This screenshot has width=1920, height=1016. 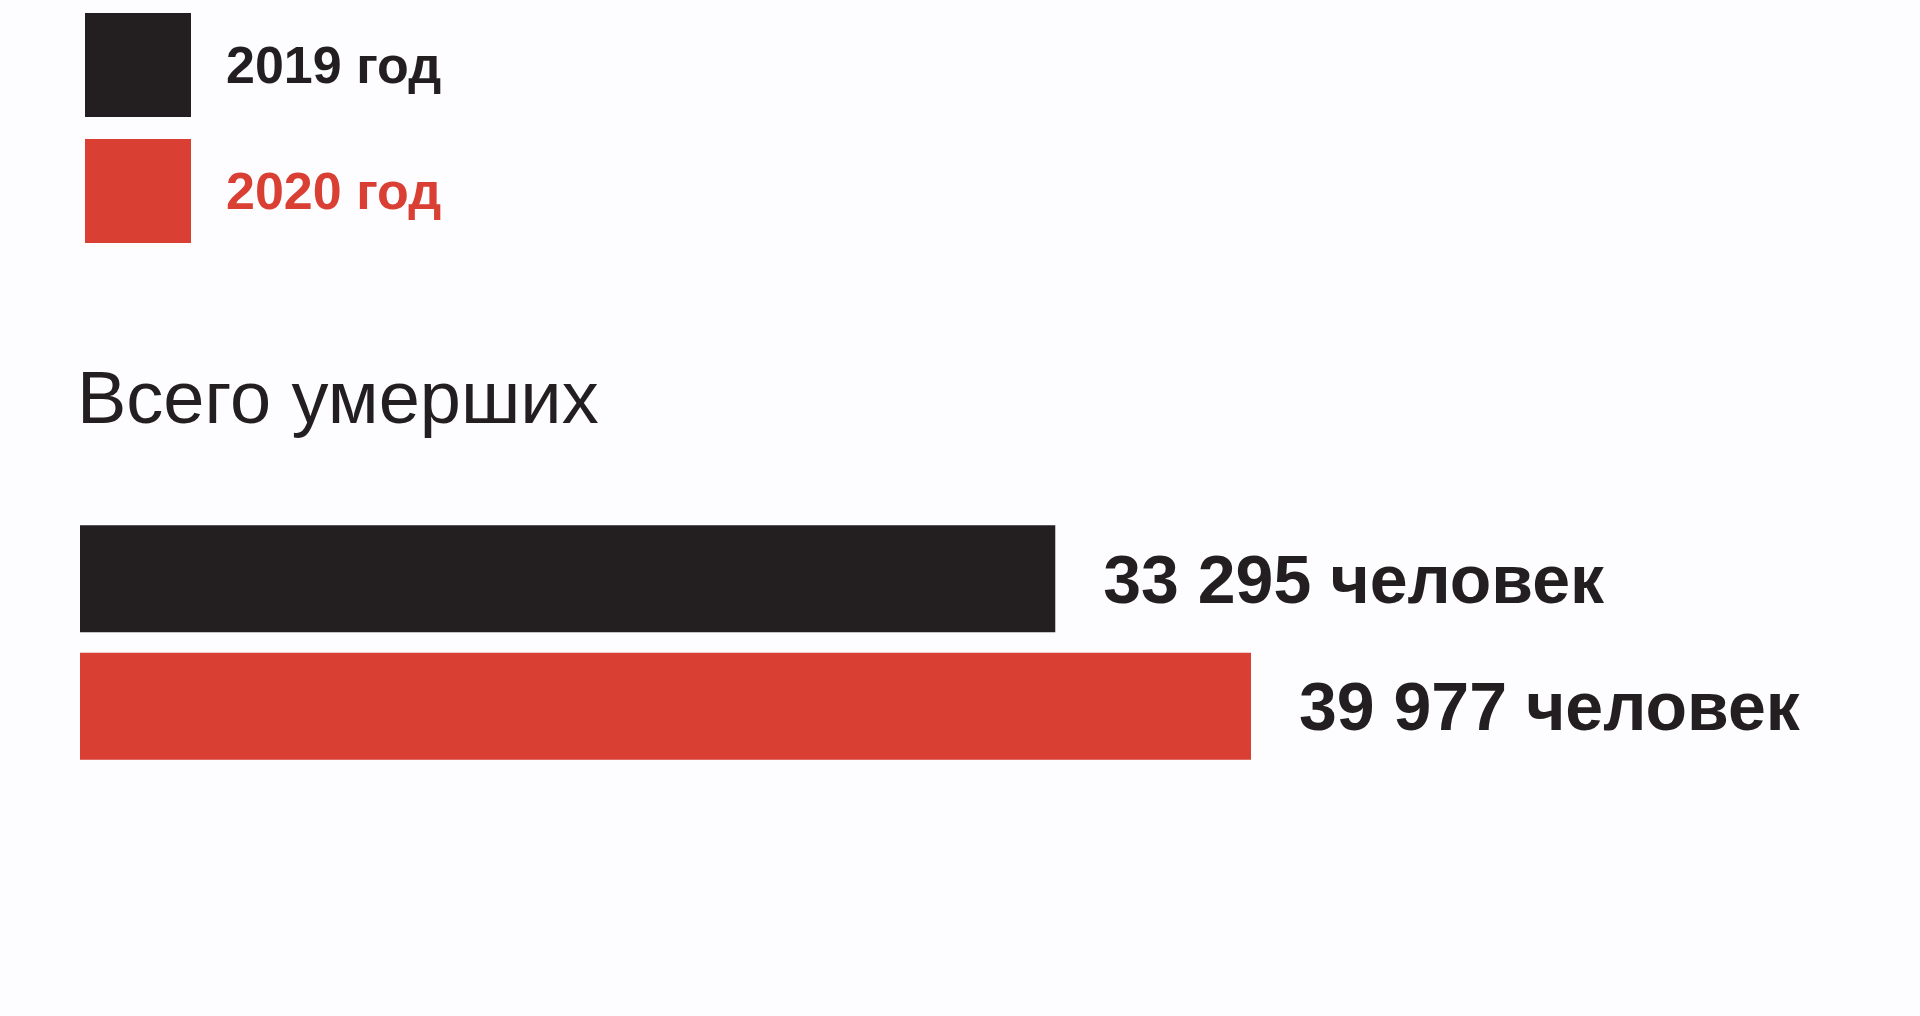 I want to click on chart-title: Всего умерших, so click(x=338, y=397).